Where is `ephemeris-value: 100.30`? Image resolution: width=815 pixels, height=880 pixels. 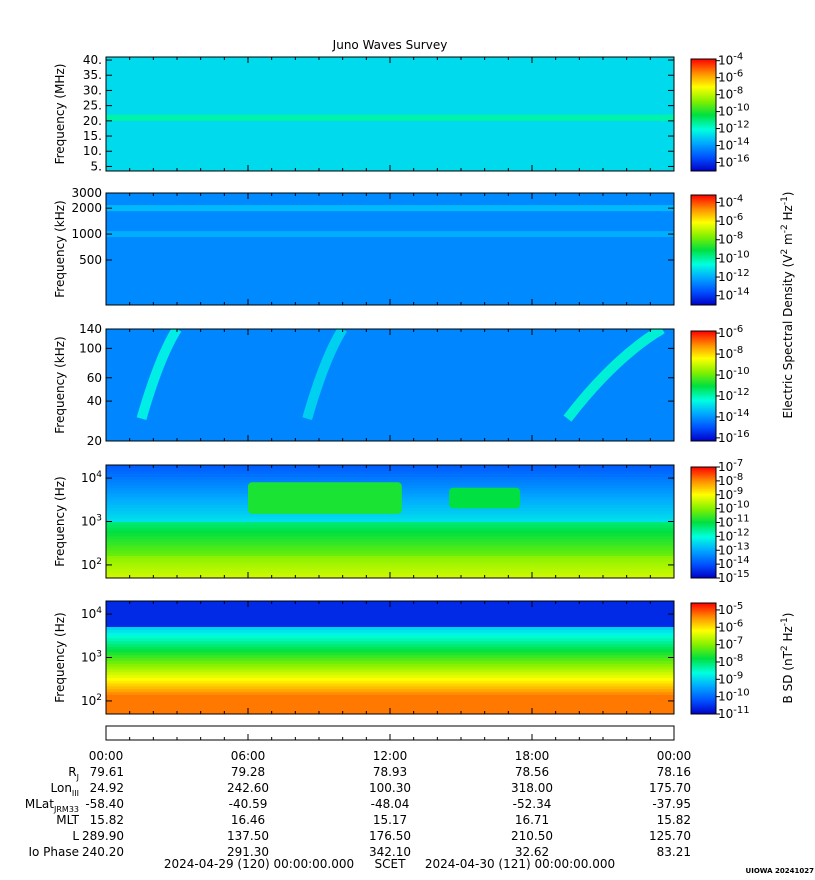
ephemeris-value: 100.30 is located at coordinates (390, 788).